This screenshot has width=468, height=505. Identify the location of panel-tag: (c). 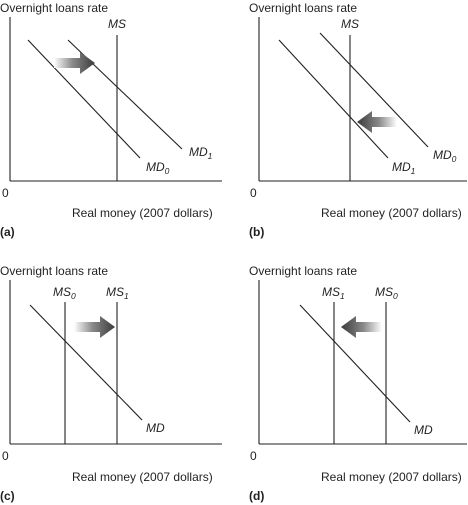
(7, 496).